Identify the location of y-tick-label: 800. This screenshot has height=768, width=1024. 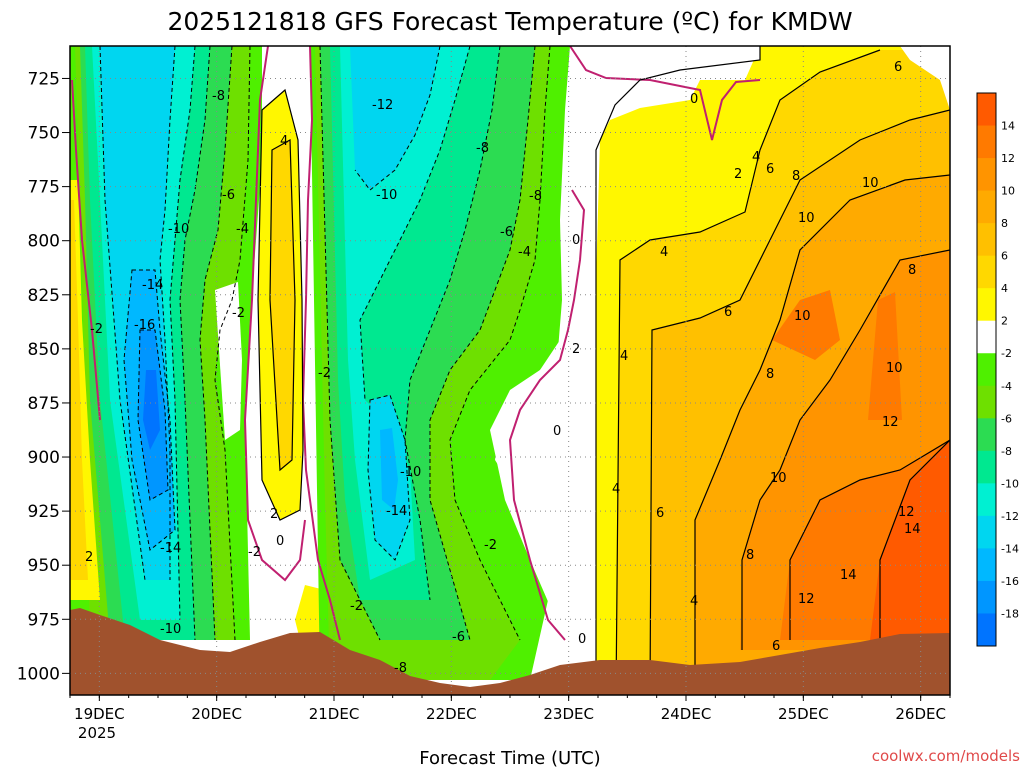
(44, 242).